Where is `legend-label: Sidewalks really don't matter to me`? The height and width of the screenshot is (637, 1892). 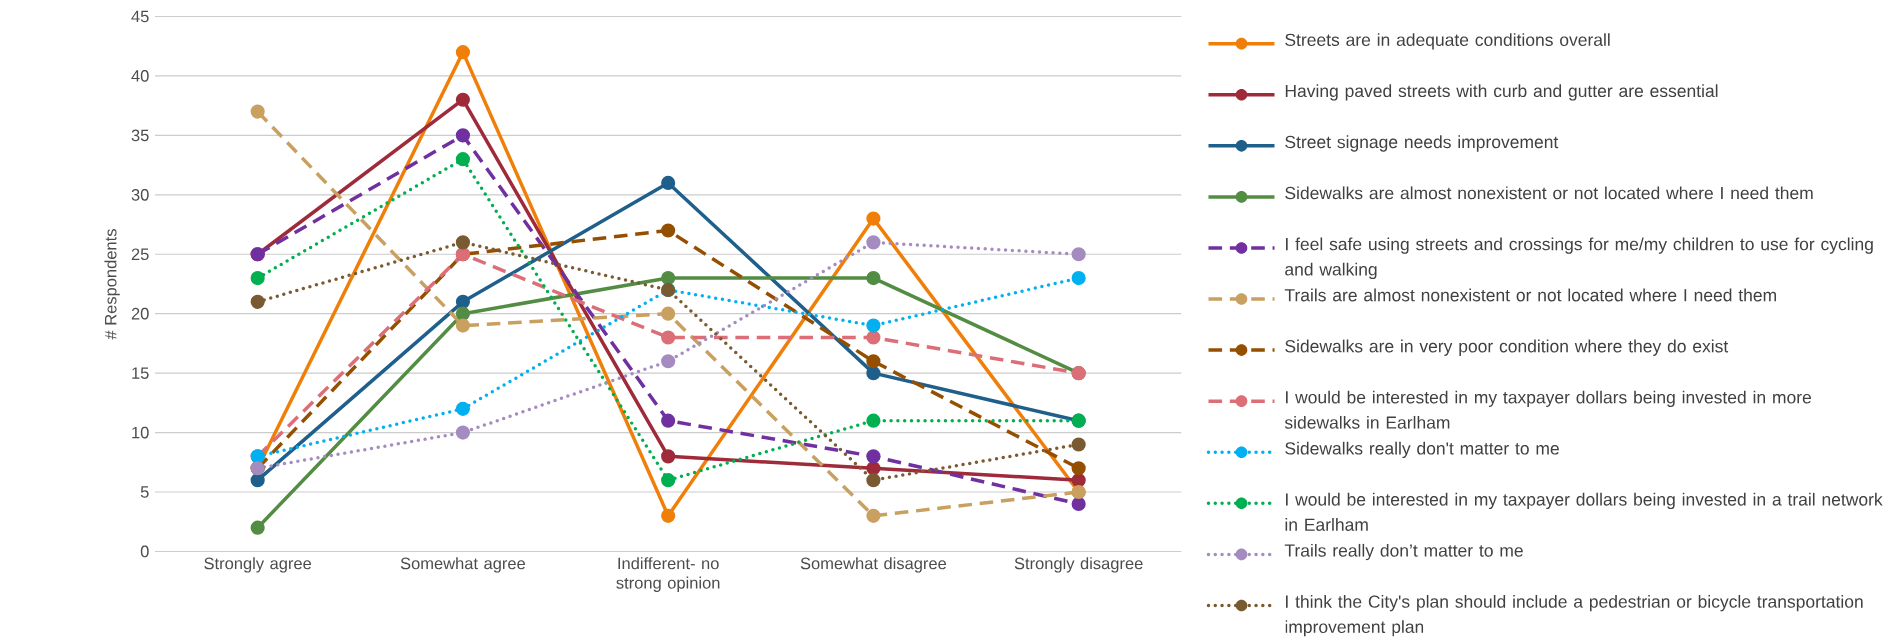
legend-label: Sidewalks really don't matter to me is located at coordinates (1422, 450).